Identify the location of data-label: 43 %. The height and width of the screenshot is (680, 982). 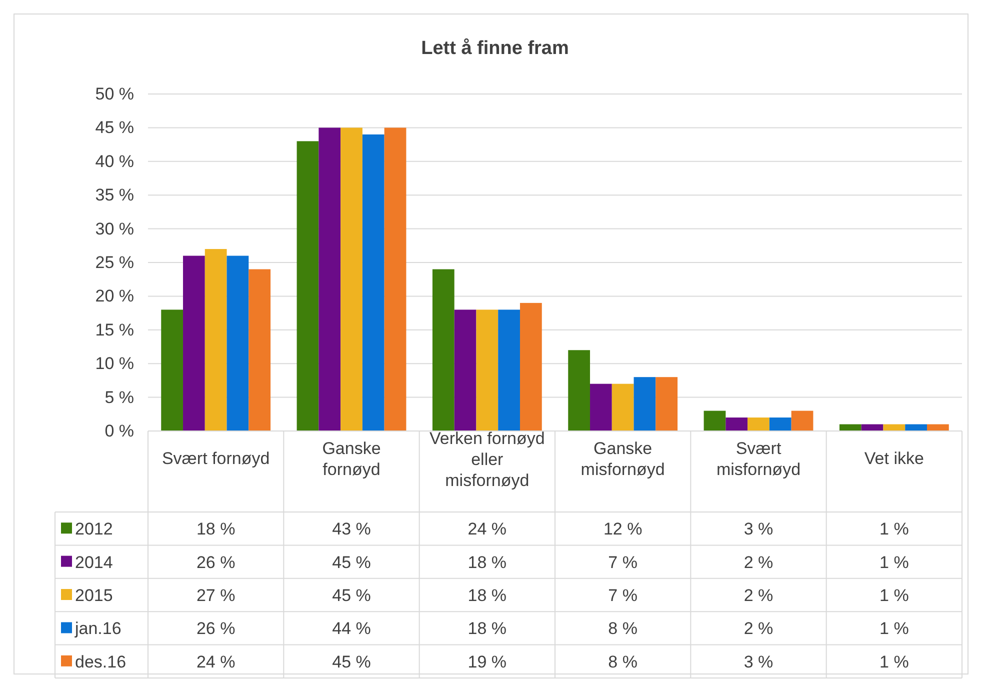
(351, 529).